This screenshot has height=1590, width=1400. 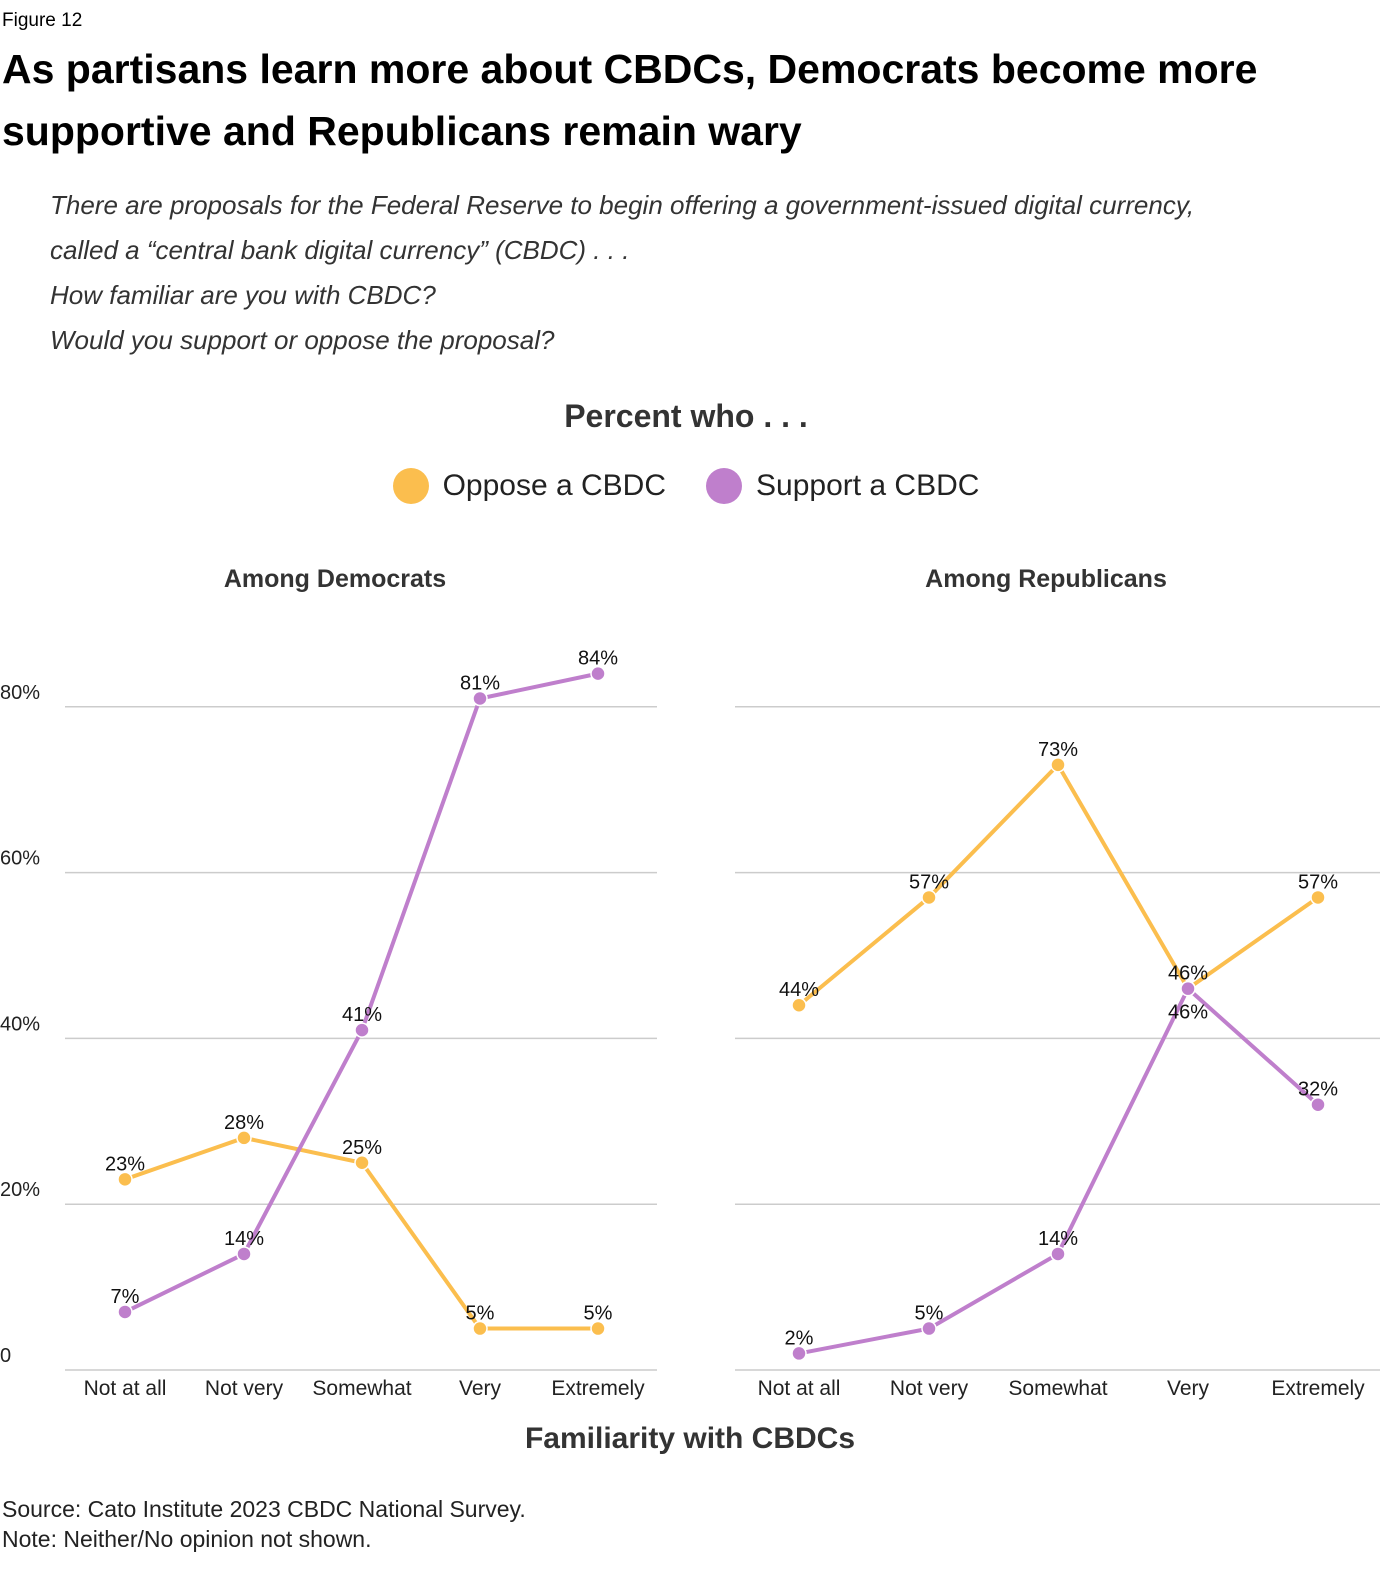 What do you see at coordinates (362, 1148) in the screenshot?
I see `data-label: 25%` at bounding box center [362, 1148].